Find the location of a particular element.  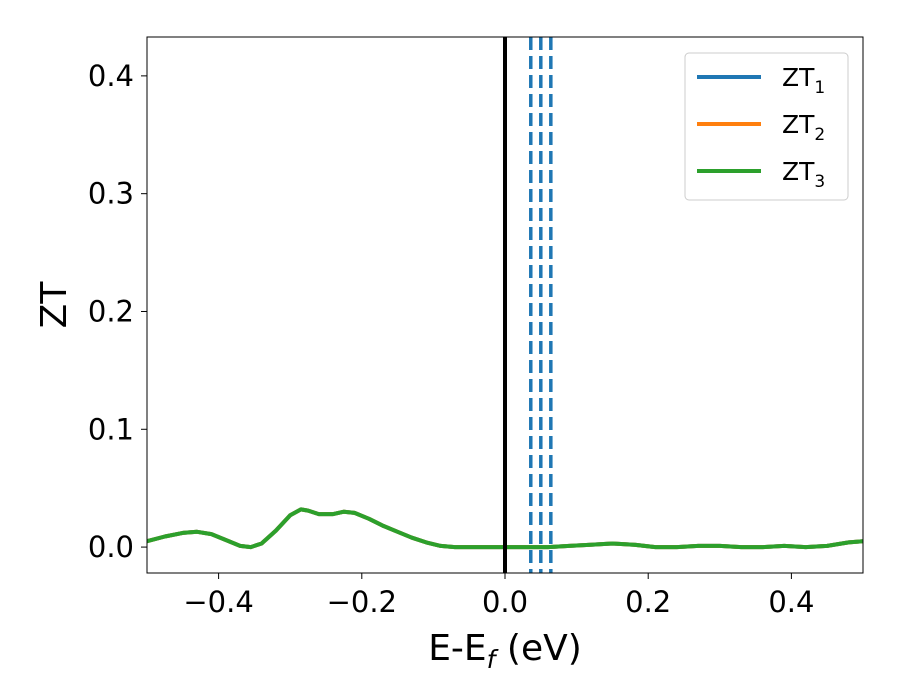

legend: ZT1 ZT2 ZT3 is located at coordinates (766, 126).